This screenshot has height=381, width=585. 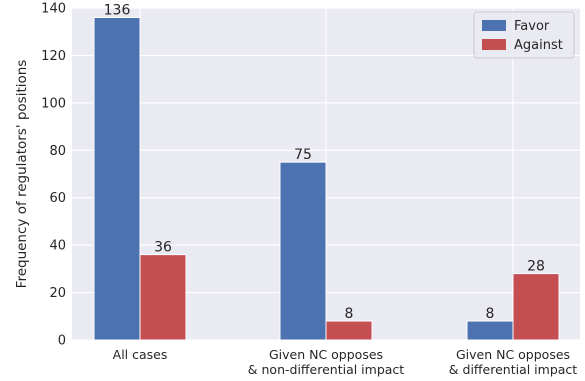 What do you see at coordinates (53, 103) in the screenshot?
I see `y-tick-label: 100` at bounding box center [53, 103].